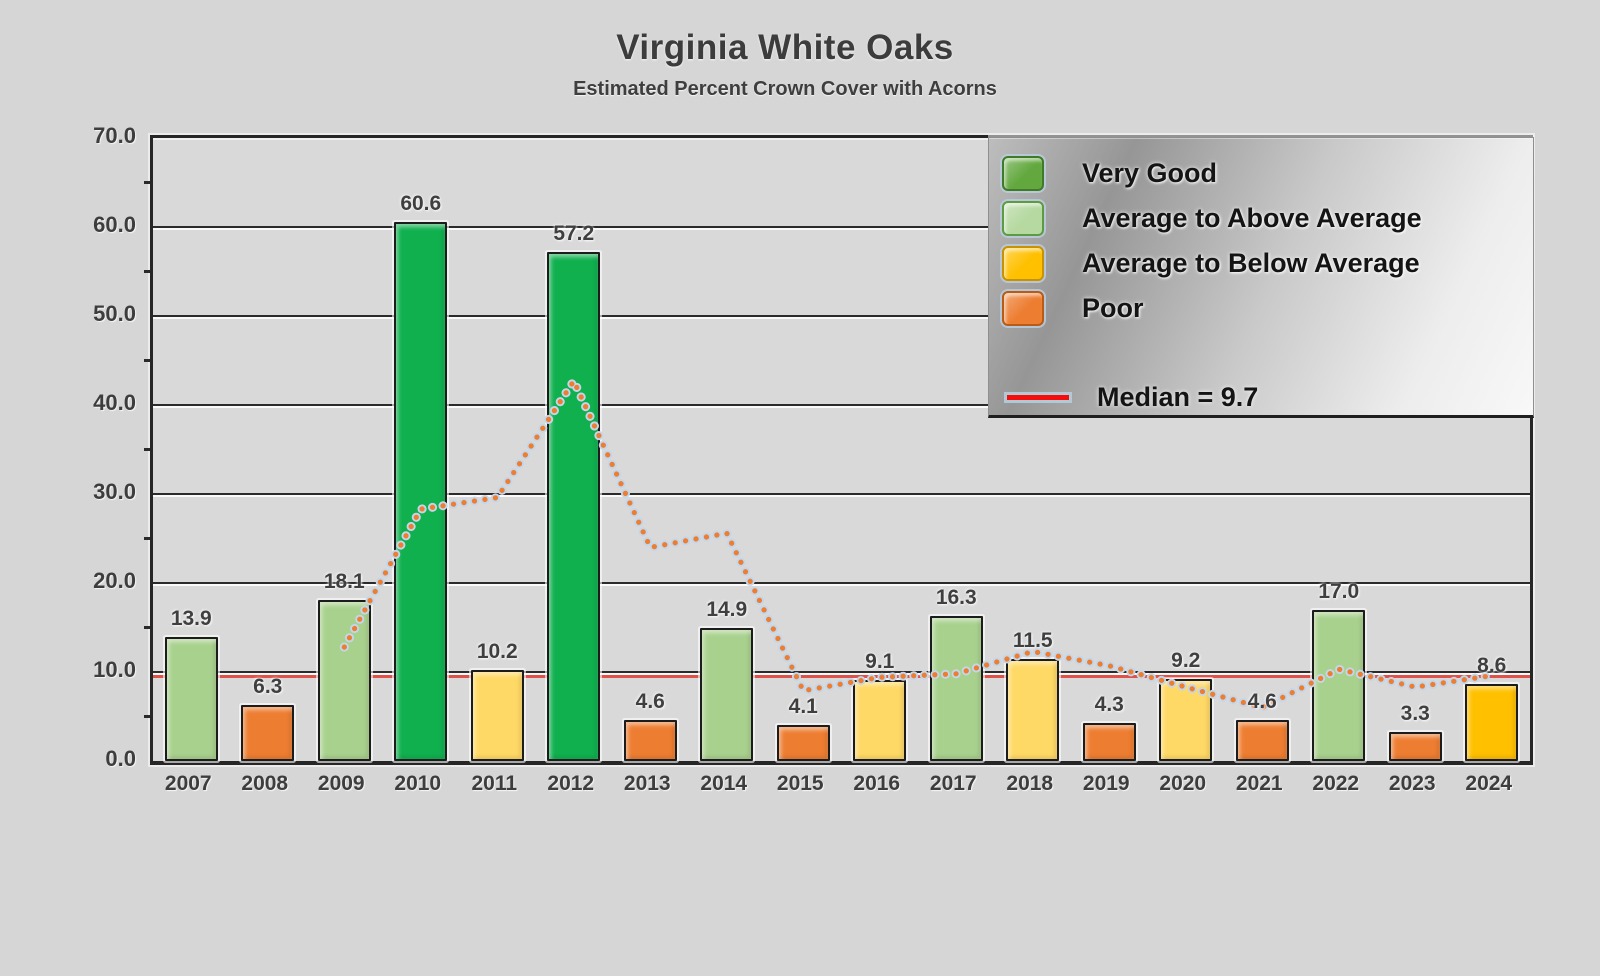 This screenshot has height=976, width=1600. What do you see at coordinates (1252, 218) in the screenshot?
I see `legend-item-label: Average to Above Average` at bounding box center [1252, 218].